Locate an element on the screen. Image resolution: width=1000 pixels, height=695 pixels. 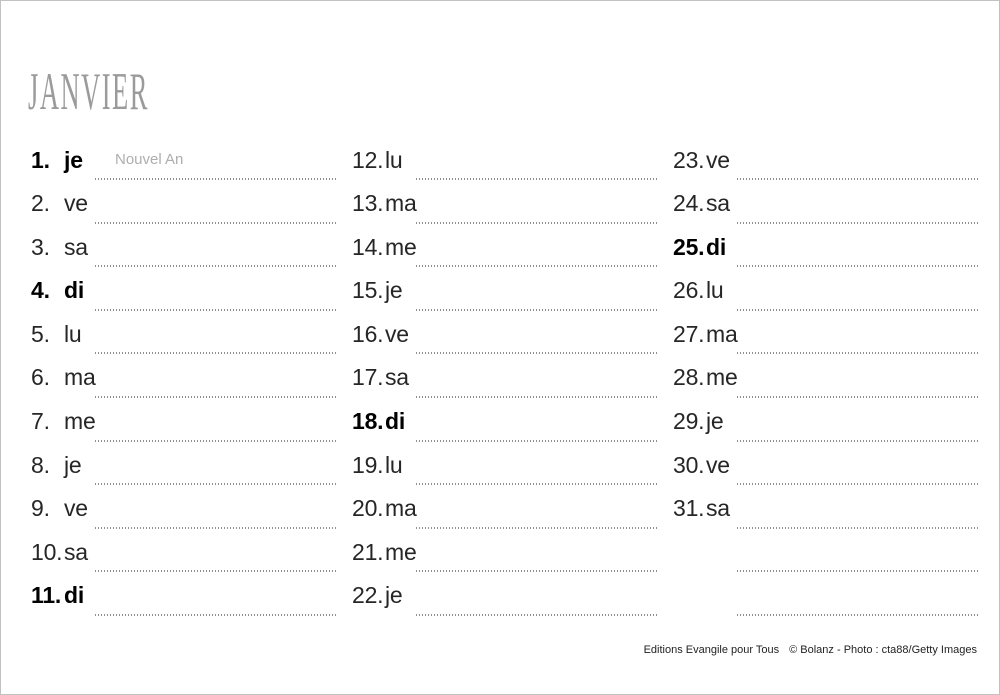
day-row-14: 14. me is located at coordinates (505, 256).